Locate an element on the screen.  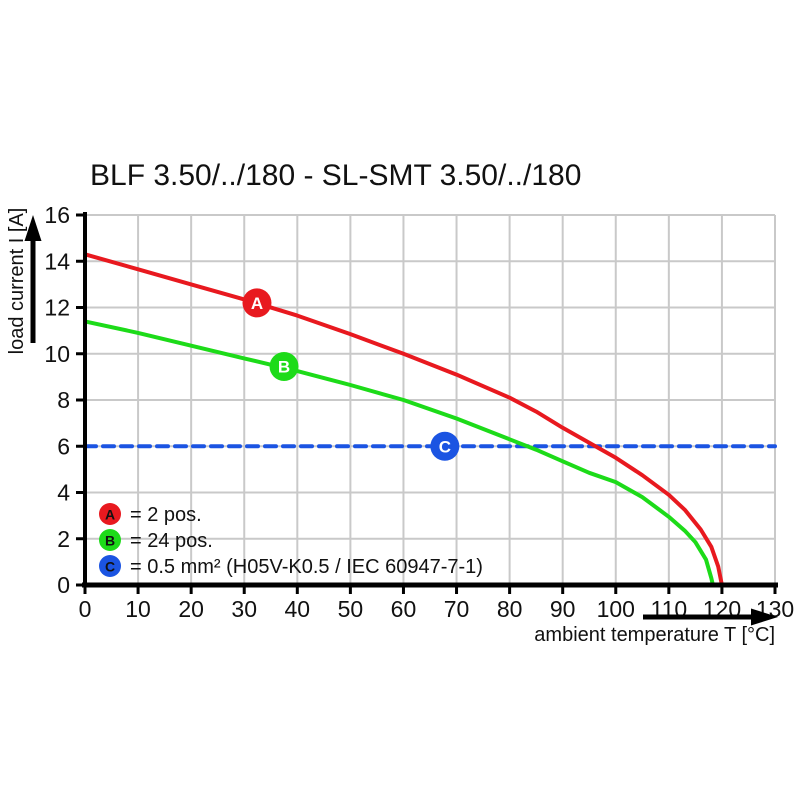
y-axis-annotation: load current I [A] is located at coordinates (24, 281).